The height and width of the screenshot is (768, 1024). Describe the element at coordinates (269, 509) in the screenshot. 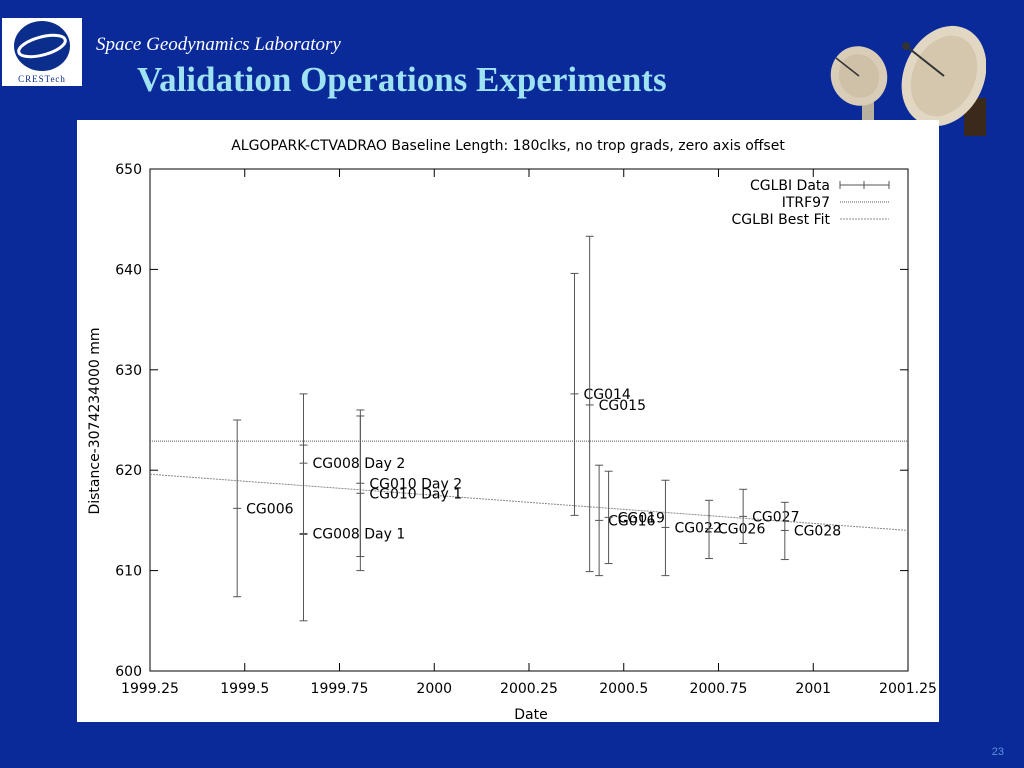

I see `data-point-label: CG006` at that location.